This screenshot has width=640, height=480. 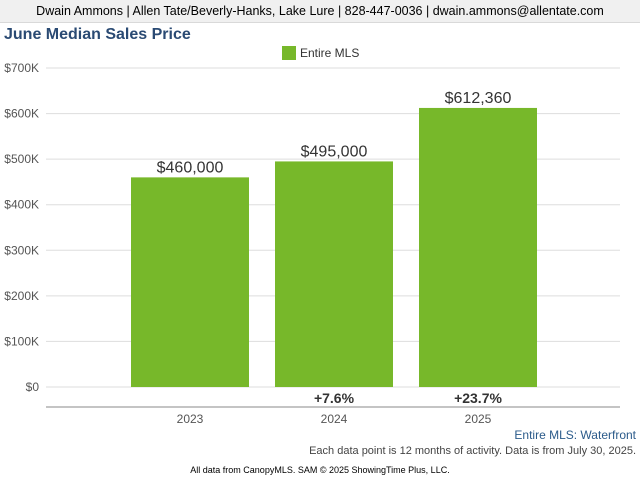 I want to click on y-tick-label: $200K, so click(x=21, y=296).